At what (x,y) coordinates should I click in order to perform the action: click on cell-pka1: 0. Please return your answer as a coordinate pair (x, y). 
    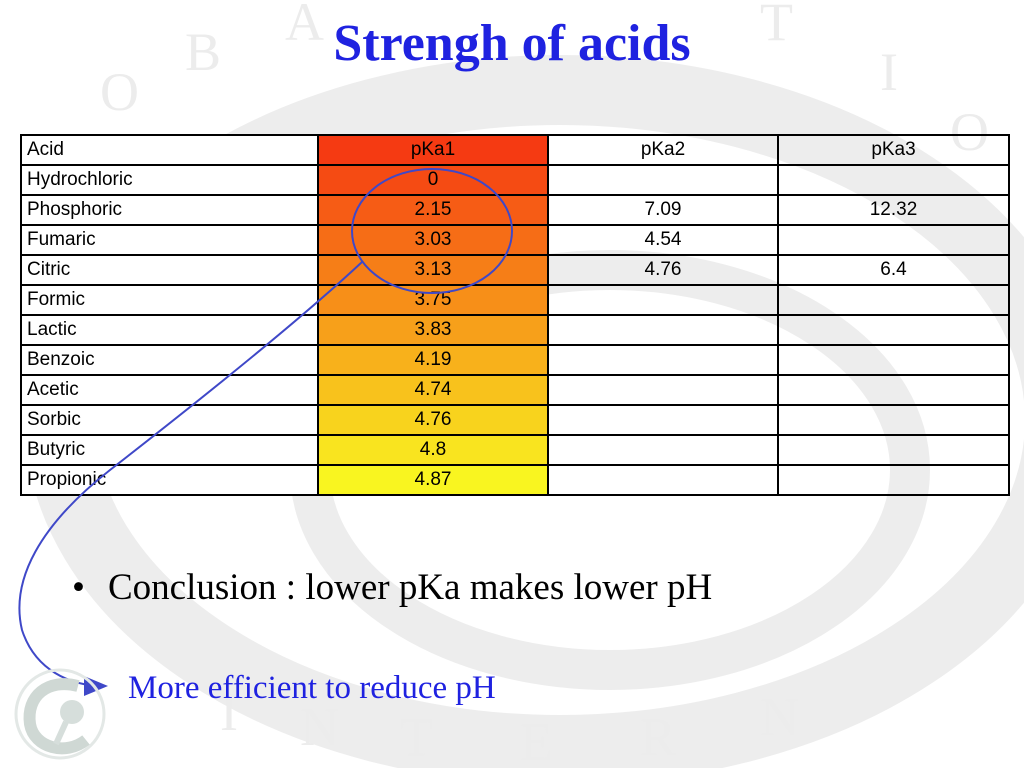
    Looking at the image, I should click on (433, 180).